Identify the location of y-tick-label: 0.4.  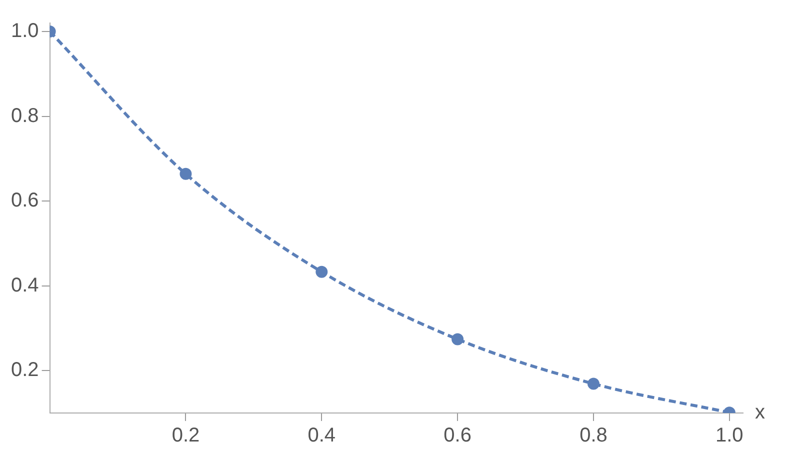
(24, 285).